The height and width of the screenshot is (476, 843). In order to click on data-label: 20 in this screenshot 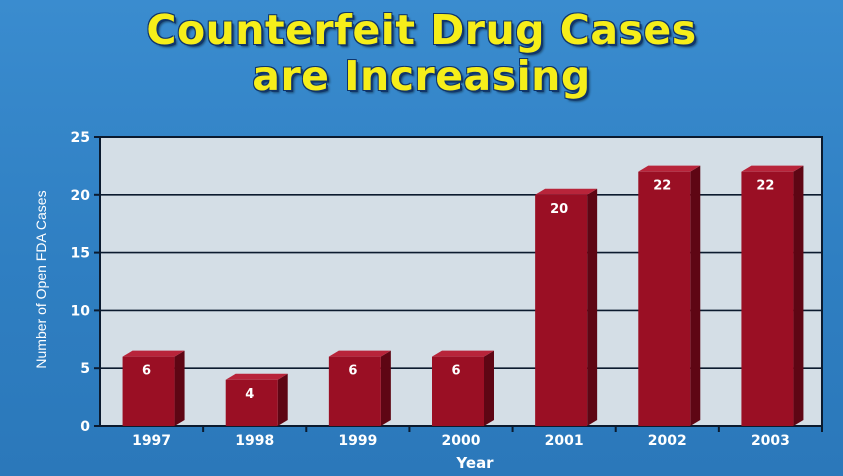, I will do `click(559, 209)`.